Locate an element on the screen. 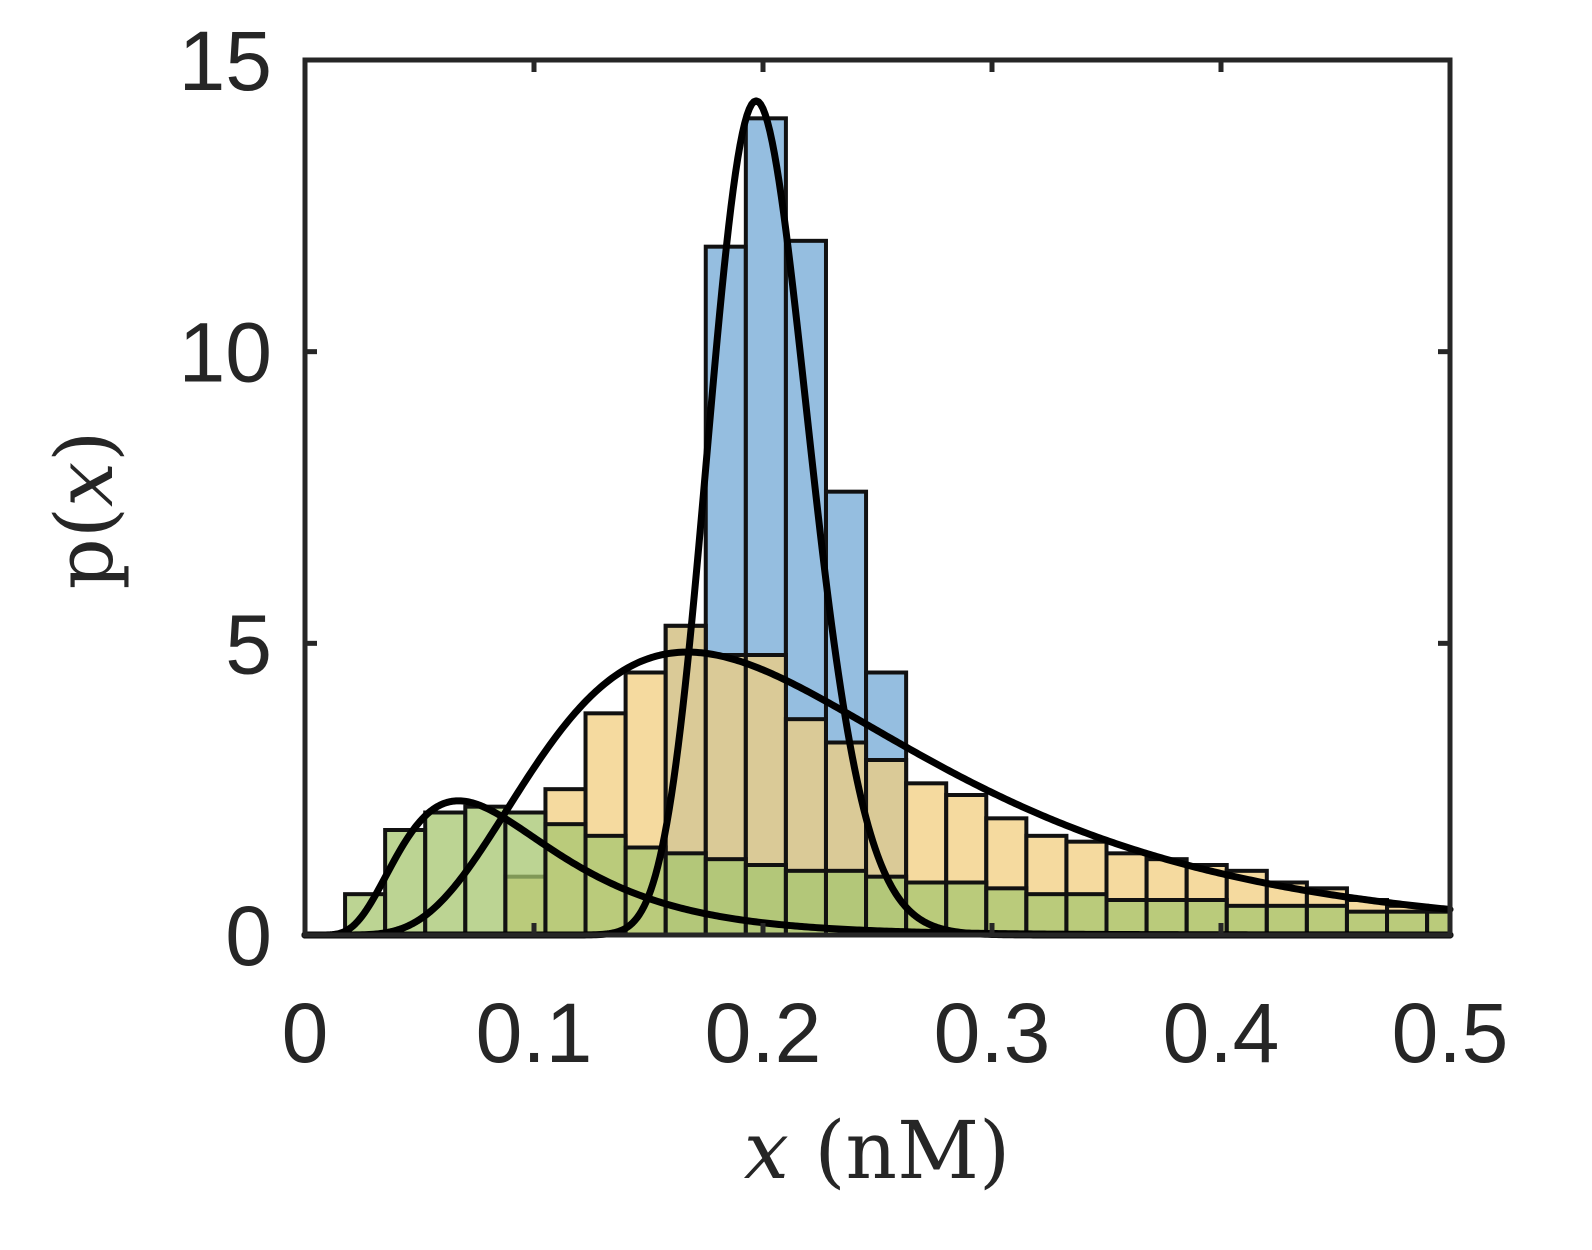 This screenshot has width=1592, height=1250. y-tick-label-3: 15 is located at coordinates (225, 61).